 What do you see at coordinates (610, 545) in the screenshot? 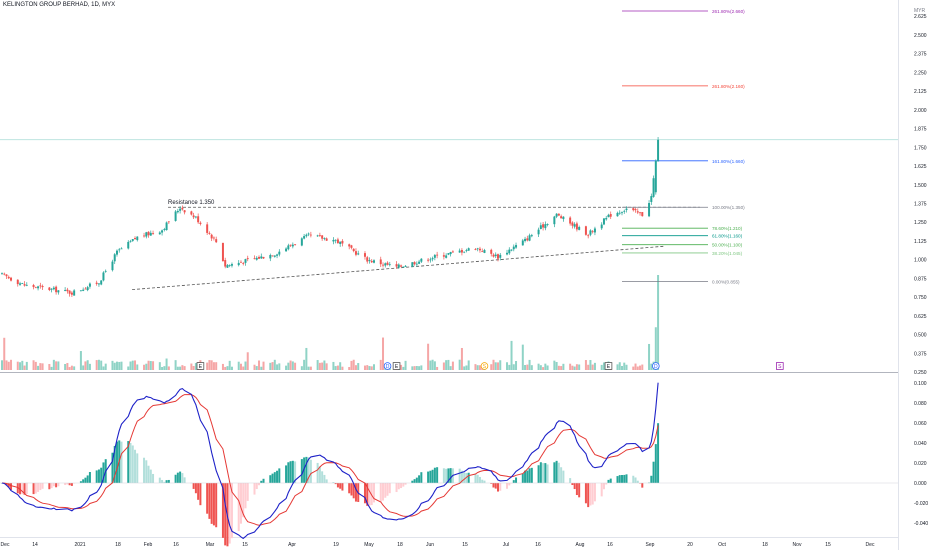
I see `time-tick-label: 16` at bounding box center [610, 545].